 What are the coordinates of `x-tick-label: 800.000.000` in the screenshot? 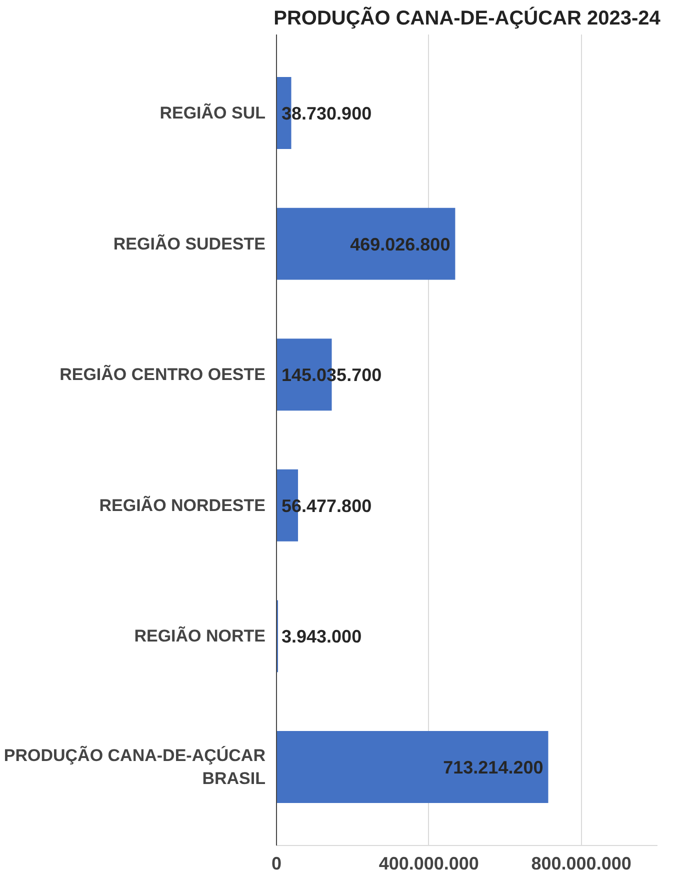 It's located at (581, 864).